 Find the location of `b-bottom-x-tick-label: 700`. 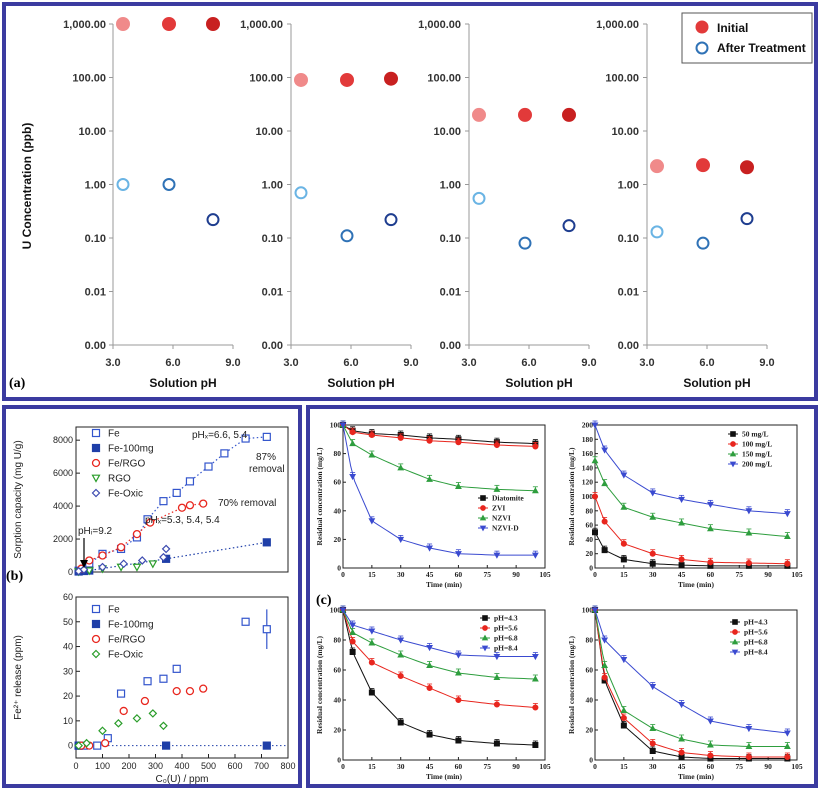

b-bottom-x-tick-label: 700 is located at coordinates (261, 766).